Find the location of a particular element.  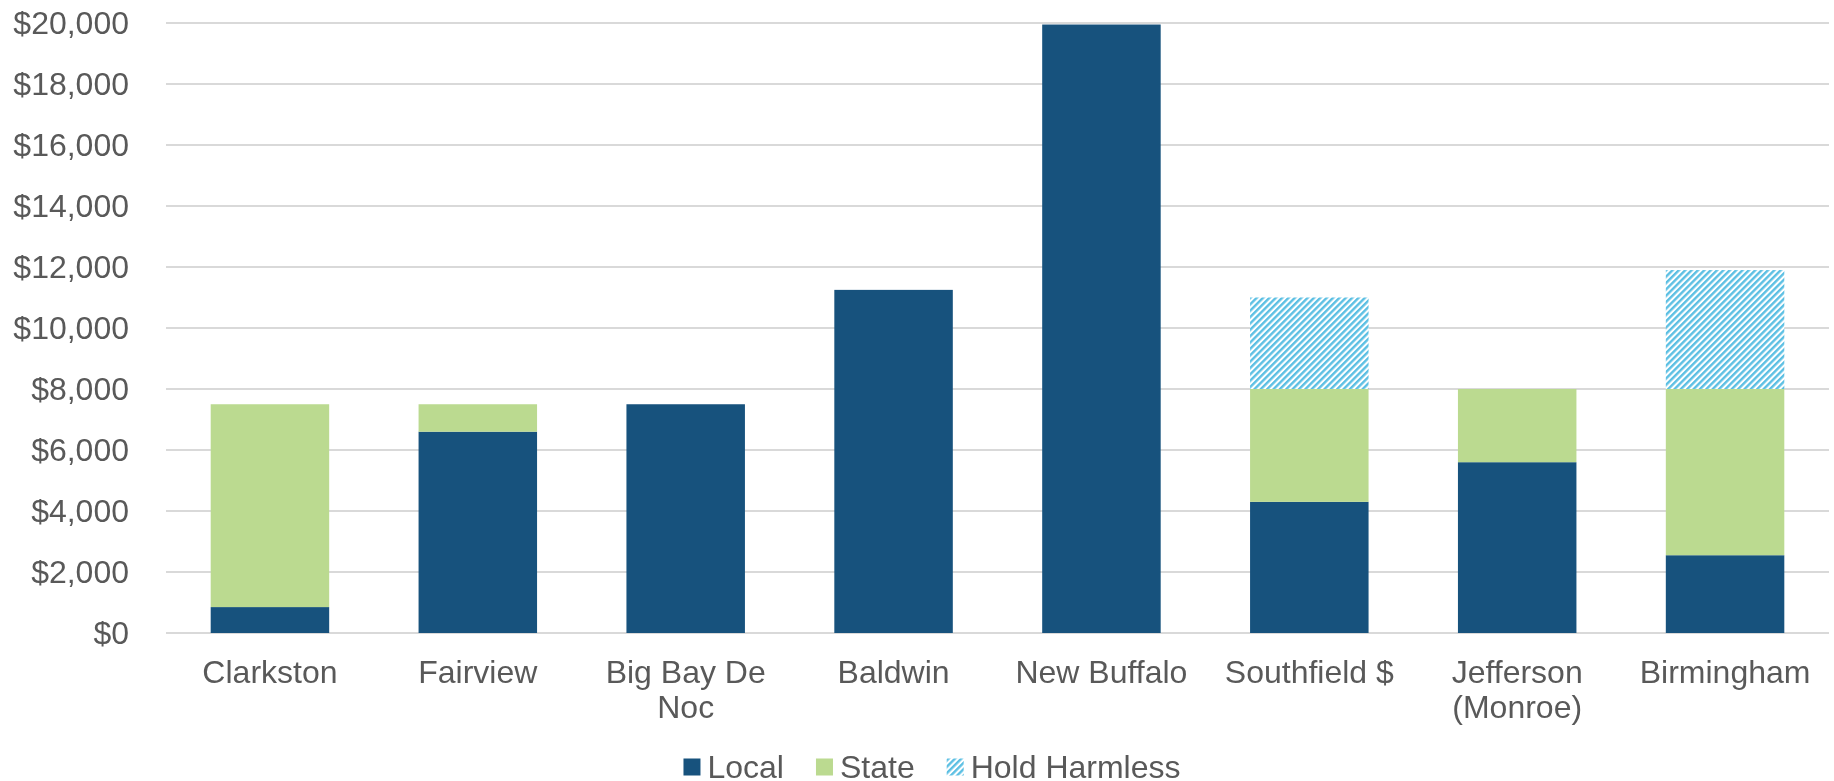

y-tick-label: $16,000 is located at coordinates (71, 145).